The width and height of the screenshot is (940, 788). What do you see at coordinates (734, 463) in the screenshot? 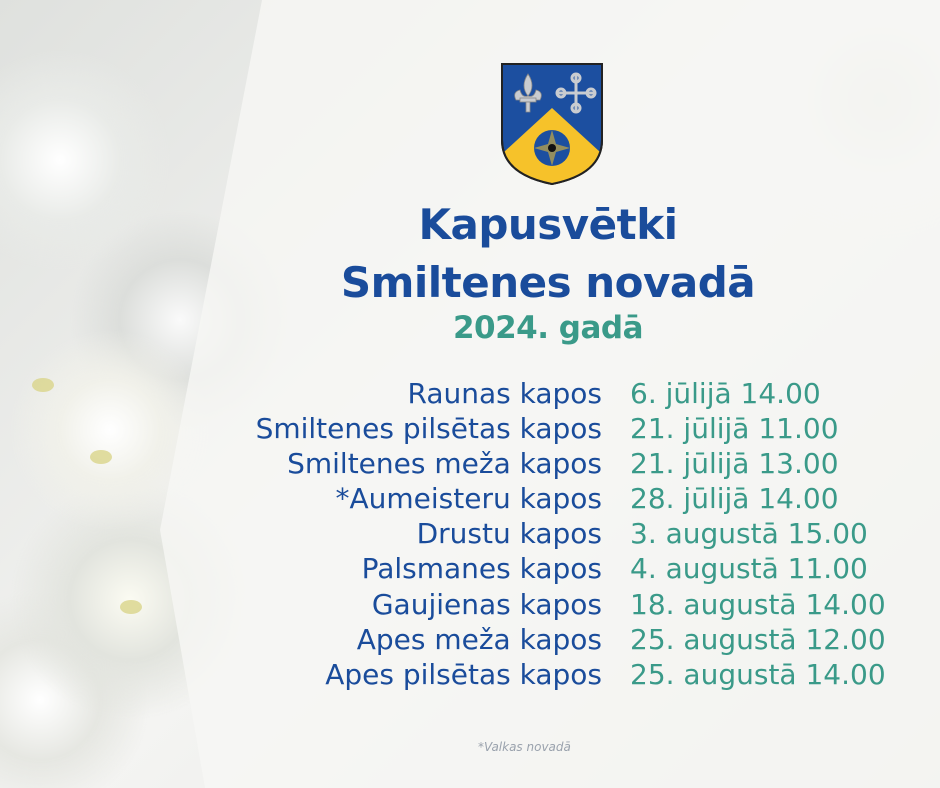
I see `date-time: 21. jūlijā 13.00` at bounding box center [734, 463].